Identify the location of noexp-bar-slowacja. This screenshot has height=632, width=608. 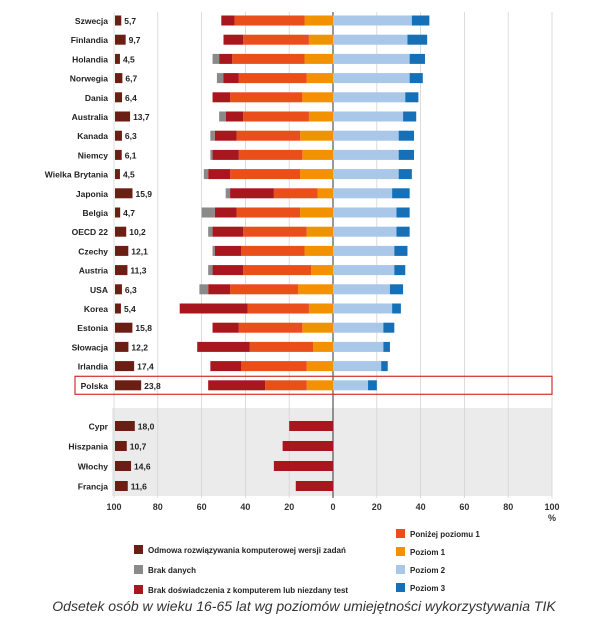
(223, 346).